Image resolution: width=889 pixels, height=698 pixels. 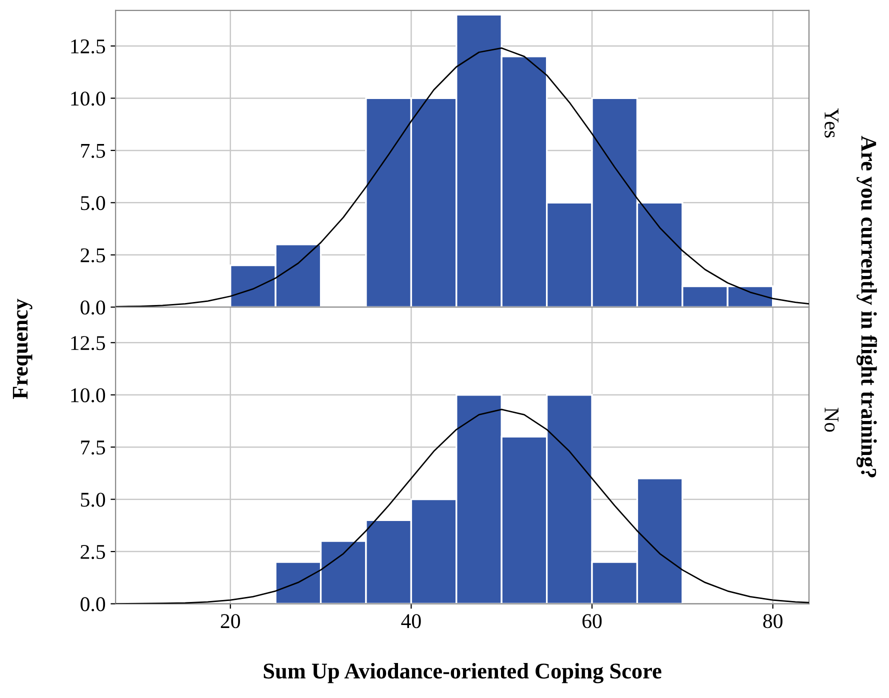 What do you see at coordinates (463, 673) in the screenshot?
I see `x-axis-title: Sum Up Aviodance-oriented Coping Score` at bounding box center [463, 673].